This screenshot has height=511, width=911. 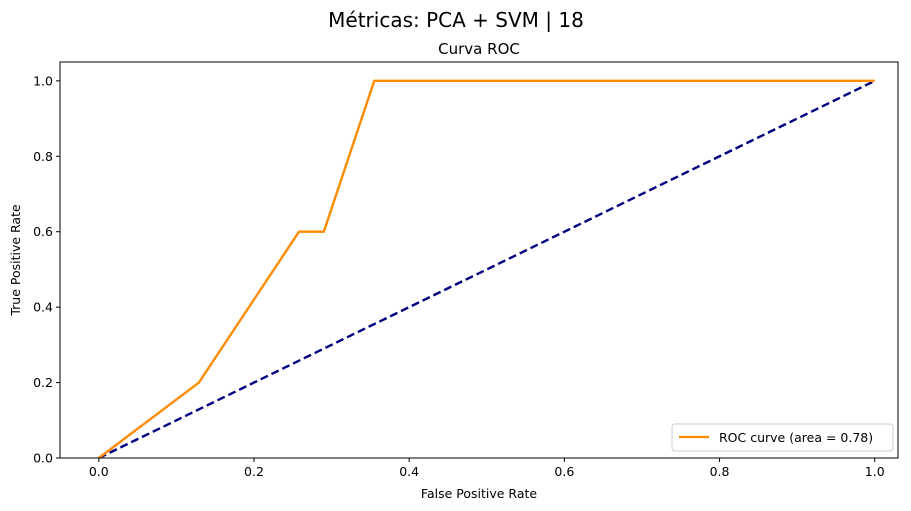 I want to click on y-axis-label: True Positive Rate, so click(x=15, y=260).